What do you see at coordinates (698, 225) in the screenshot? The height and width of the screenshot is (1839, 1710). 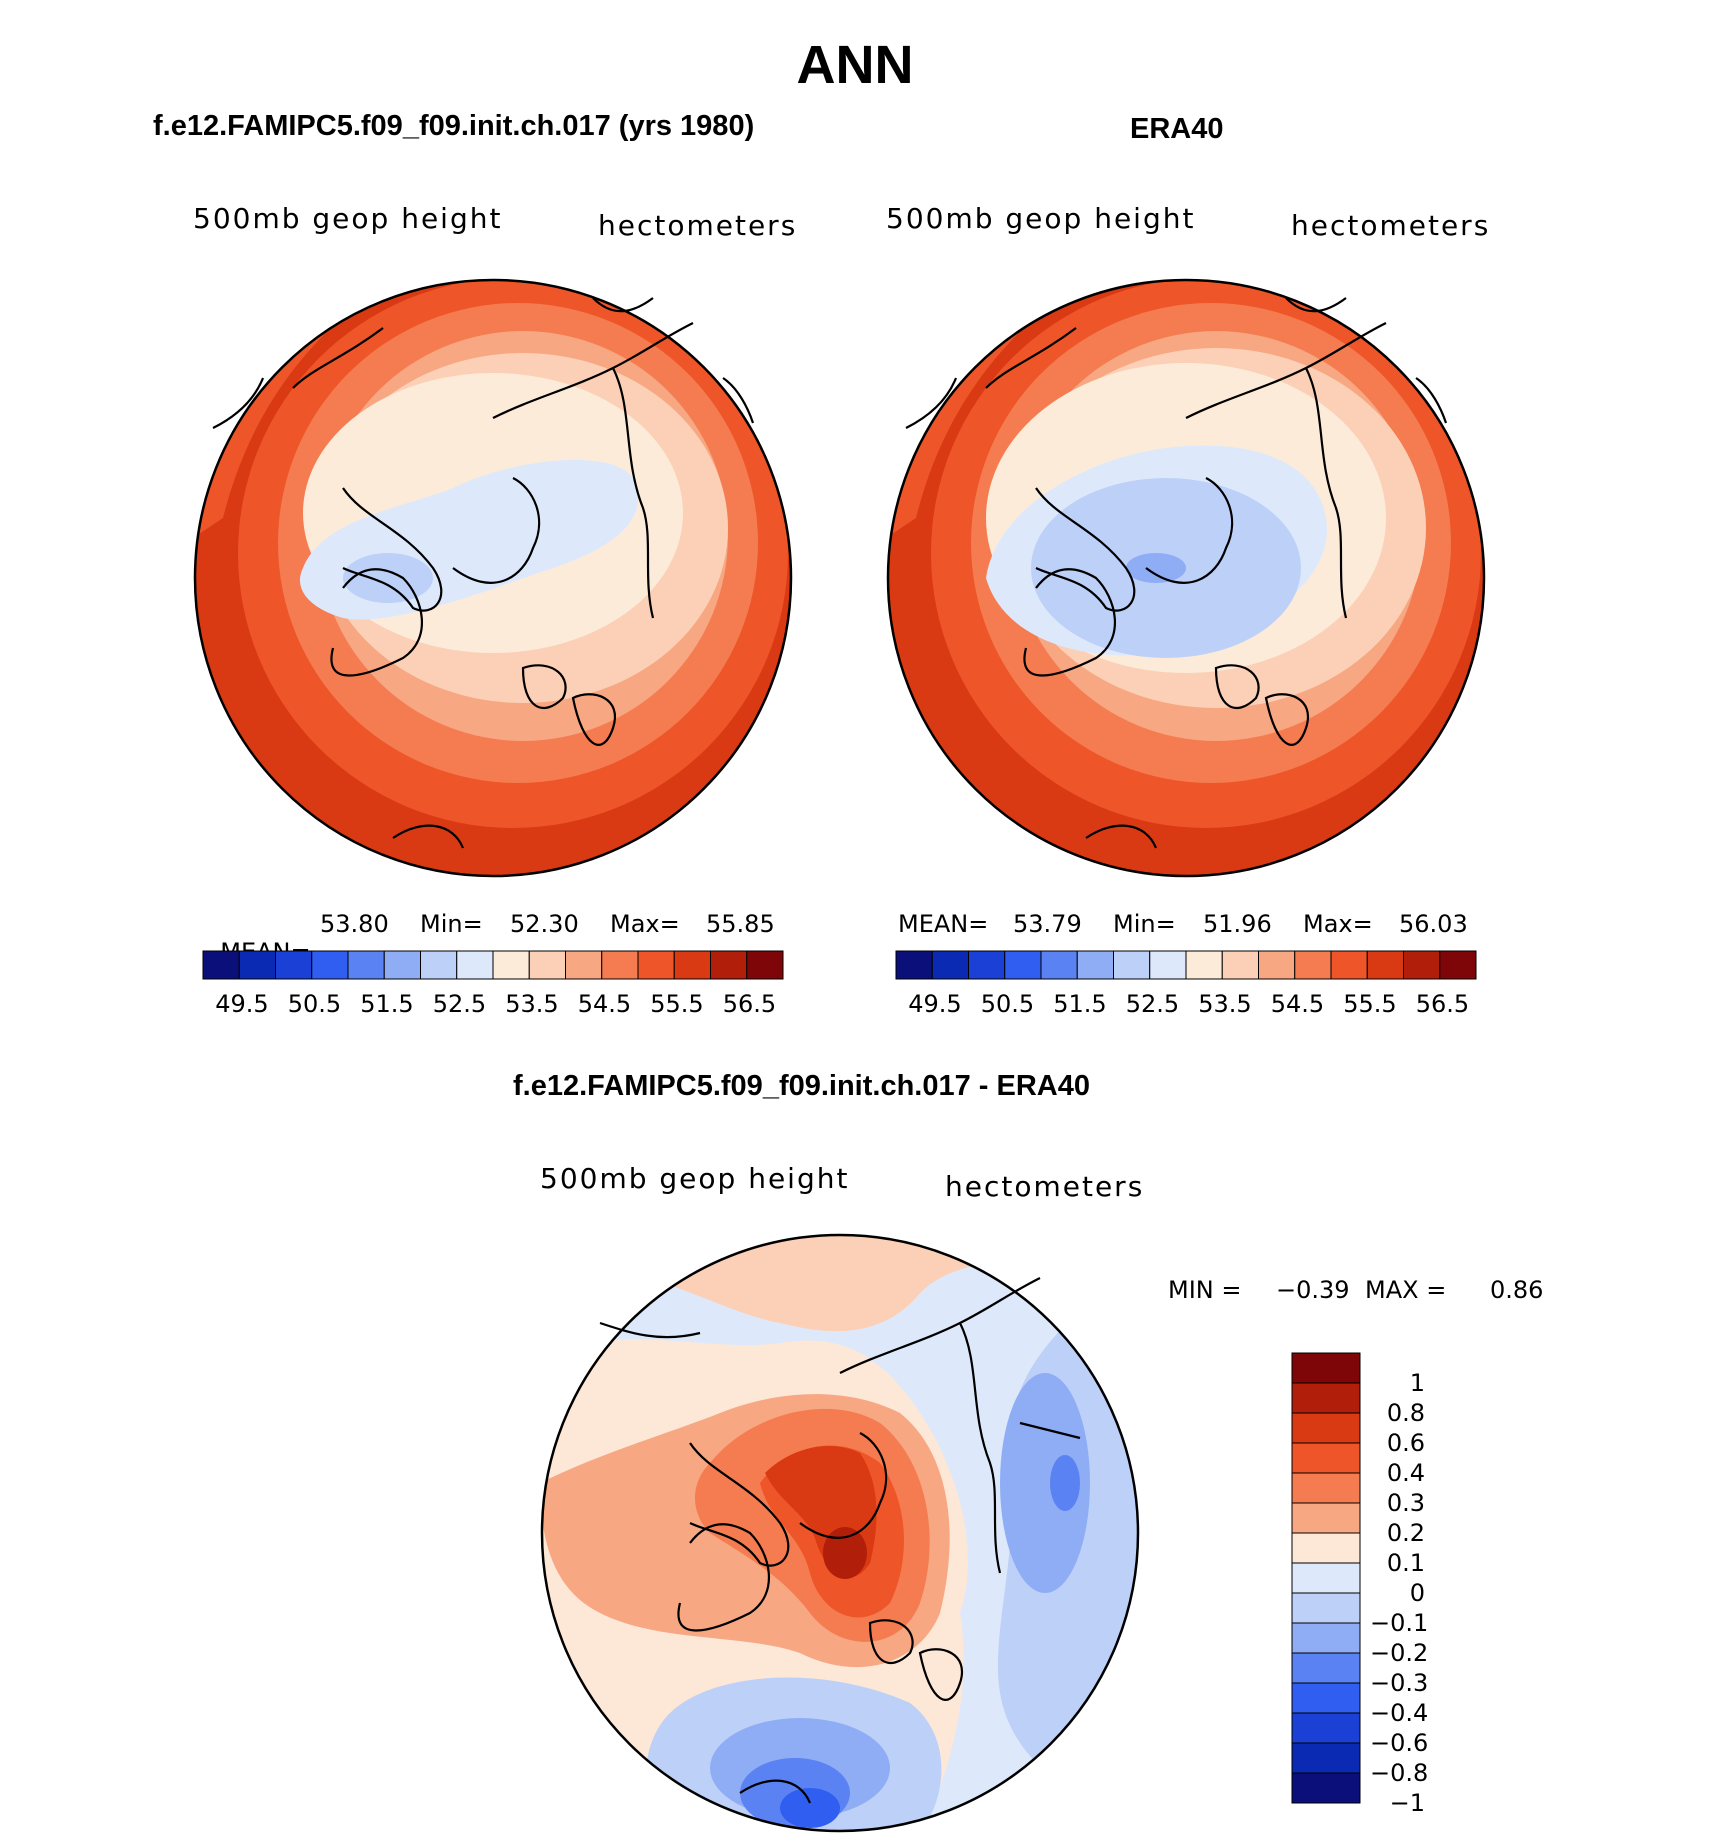 I see `model-units-label: hectometers` at bounding box center [698, 225].